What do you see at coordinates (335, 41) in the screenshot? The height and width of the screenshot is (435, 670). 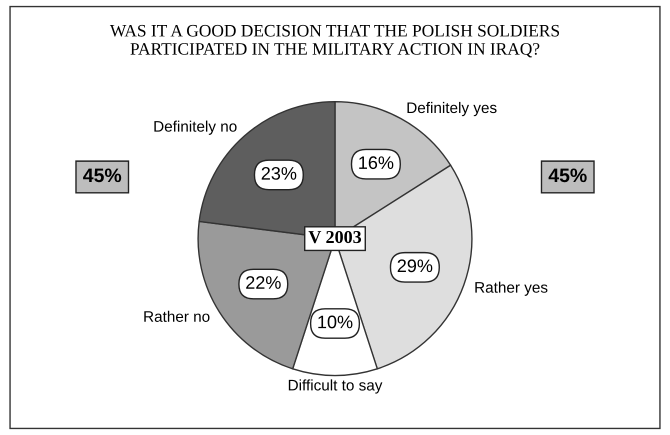 I see `chart-title: WAS IT A GOOD DECISION THAT THE POLISH SOLDIERS PARTICIPATED IN THE MILITARY ACTION IN IRAQ?` at bounding box center [335, 41].